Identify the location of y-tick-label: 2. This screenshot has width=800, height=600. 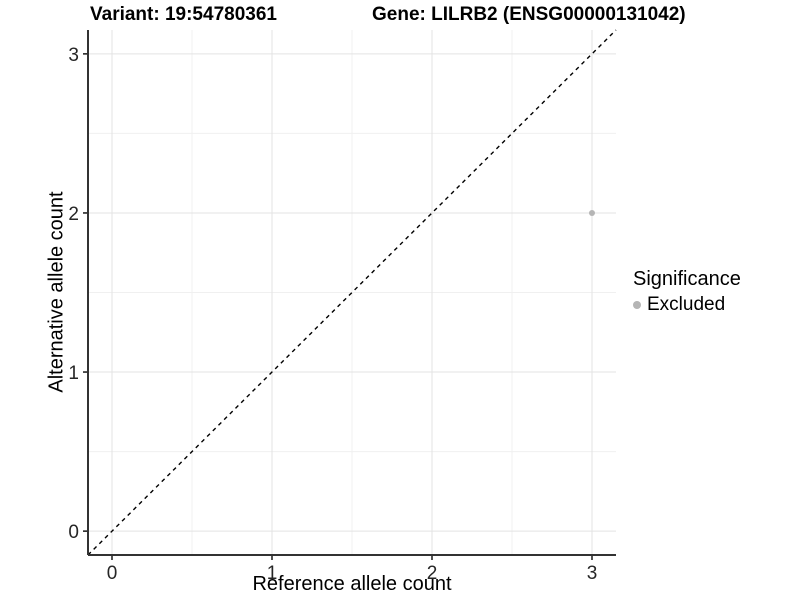
(73, 214).